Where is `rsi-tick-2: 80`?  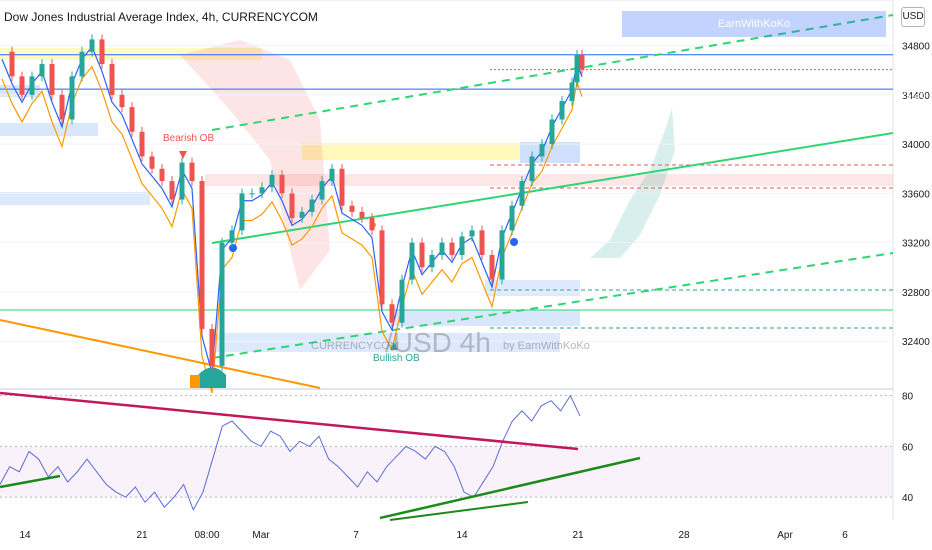
rsi-tick-2: 80 is located at coordinates (908, 397).